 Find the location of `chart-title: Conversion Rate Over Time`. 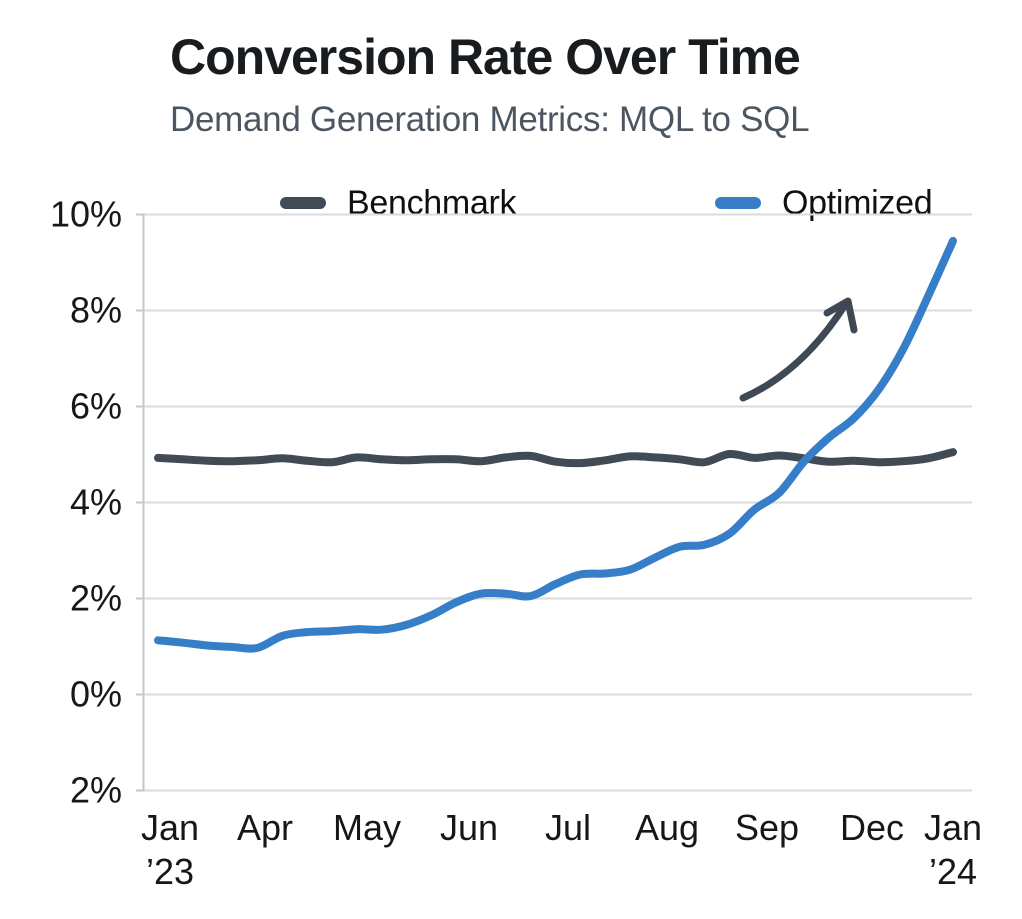

chart-title: Conversion Rate Over Time is located at coordinates (485, 57).